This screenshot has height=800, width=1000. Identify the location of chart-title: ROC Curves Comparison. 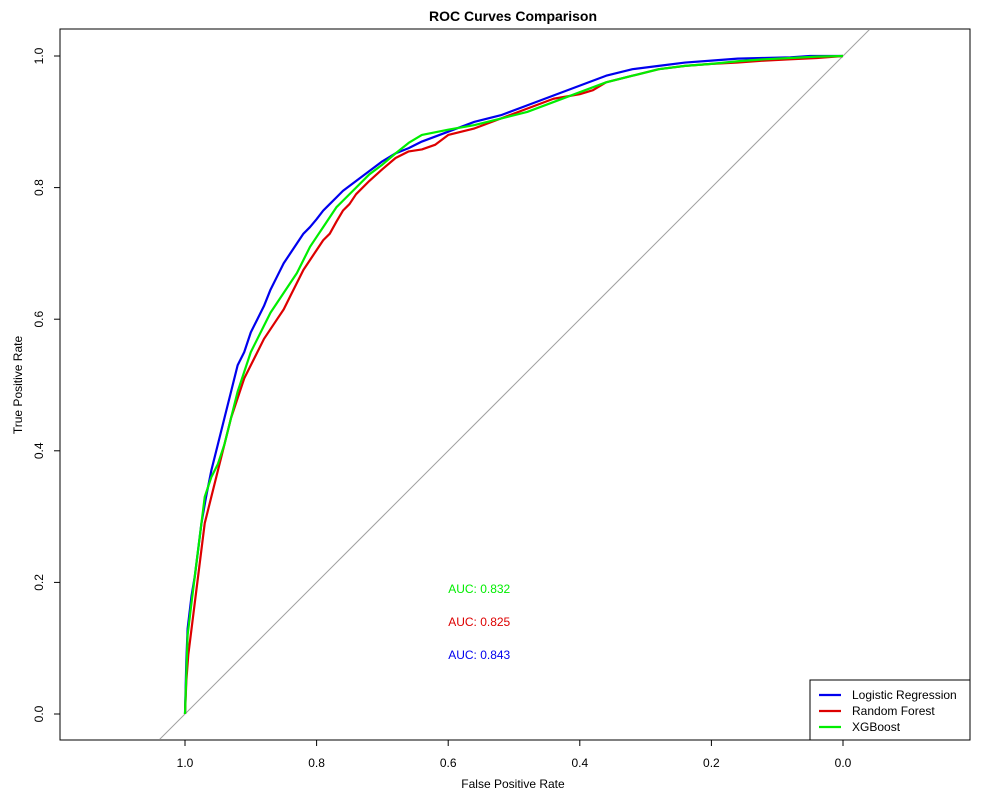
(513, 16).